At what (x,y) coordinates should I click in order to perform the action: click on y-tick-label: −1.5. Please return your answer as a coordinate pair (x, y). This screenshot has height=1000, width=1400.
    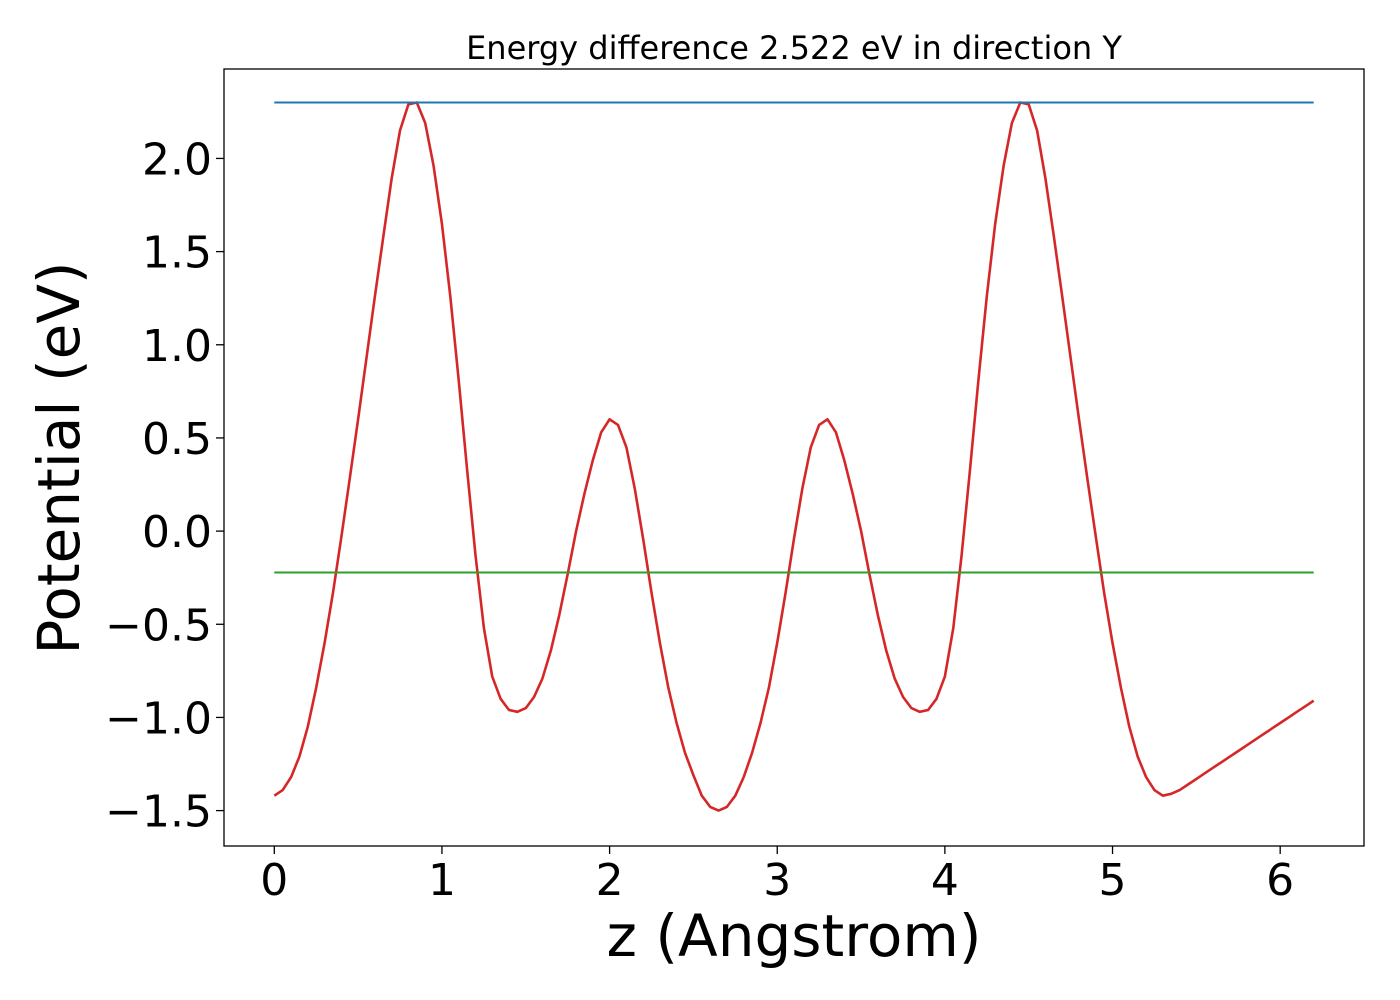
    Looking at the image, I should click on (158, 812).